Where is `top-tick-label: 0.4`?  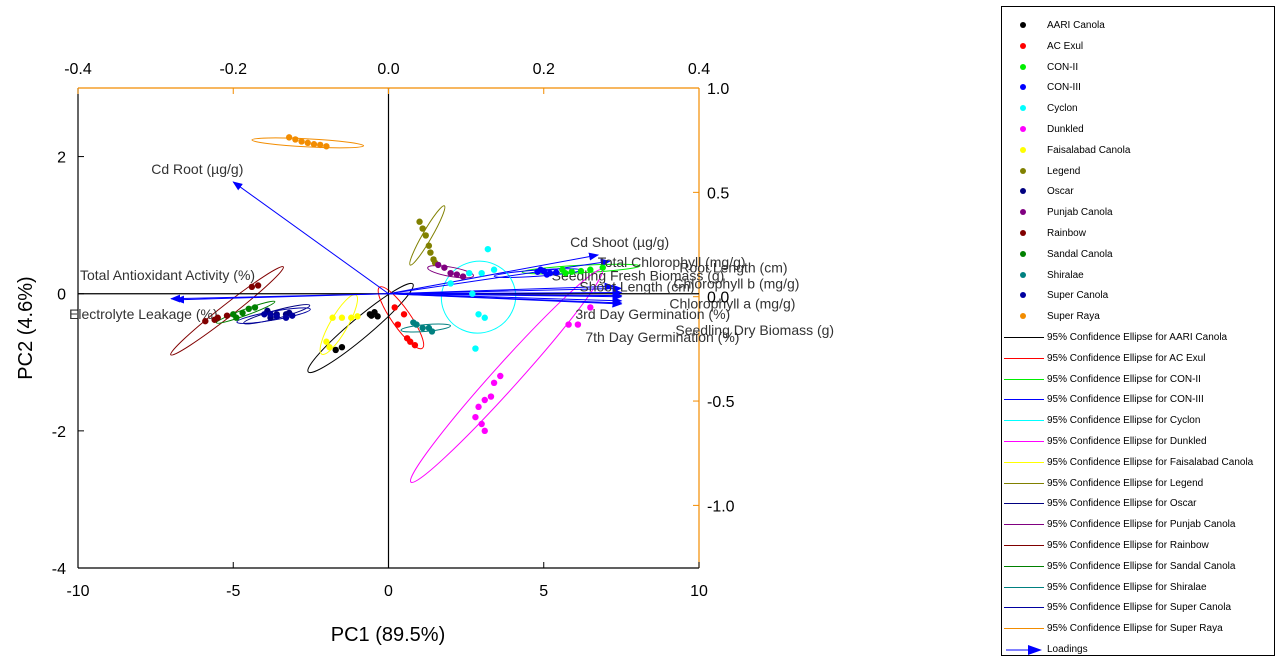 top-tick-label: 0.4 is located at coordinates (699, 69).